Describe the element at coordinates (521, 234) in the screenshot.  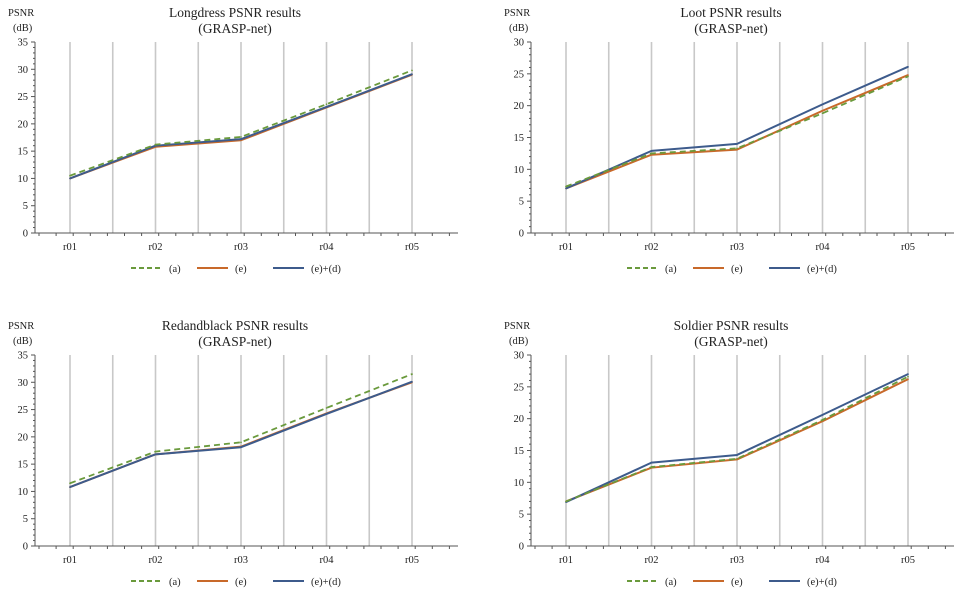
I see `chart1-ytick-label: 0` at that location.